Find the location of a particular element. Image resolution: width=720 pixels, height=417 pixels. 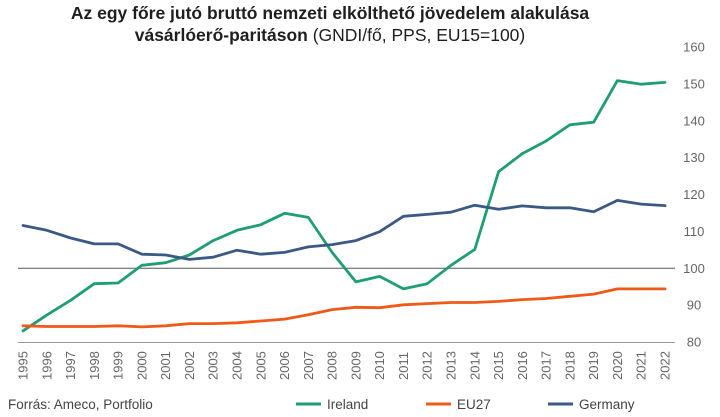

x-tick-label: 2000 is located at coordinates (141, 365).